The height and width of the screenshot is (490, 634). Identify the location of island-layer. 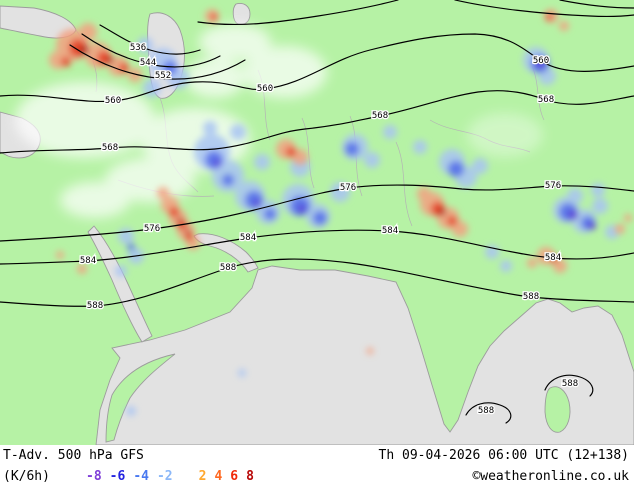
(338, 398).